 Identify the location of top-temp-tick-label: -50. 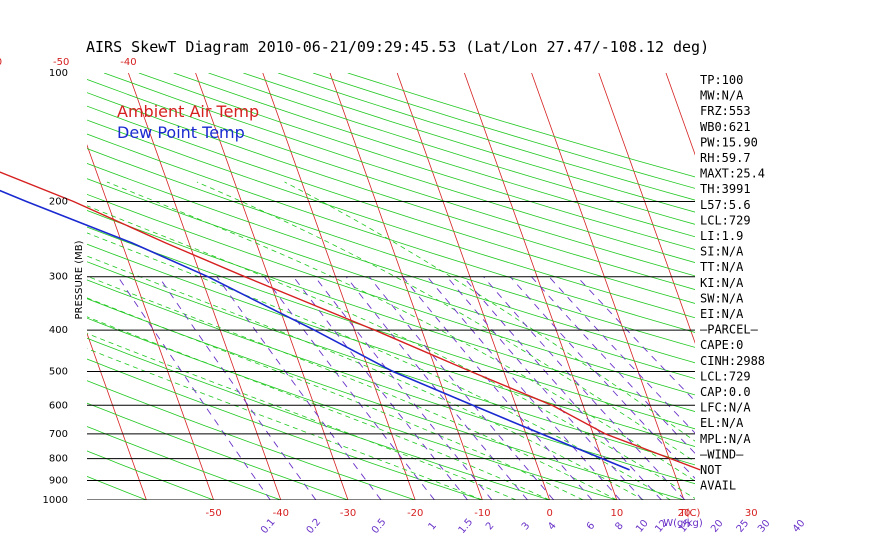
(61, 62).